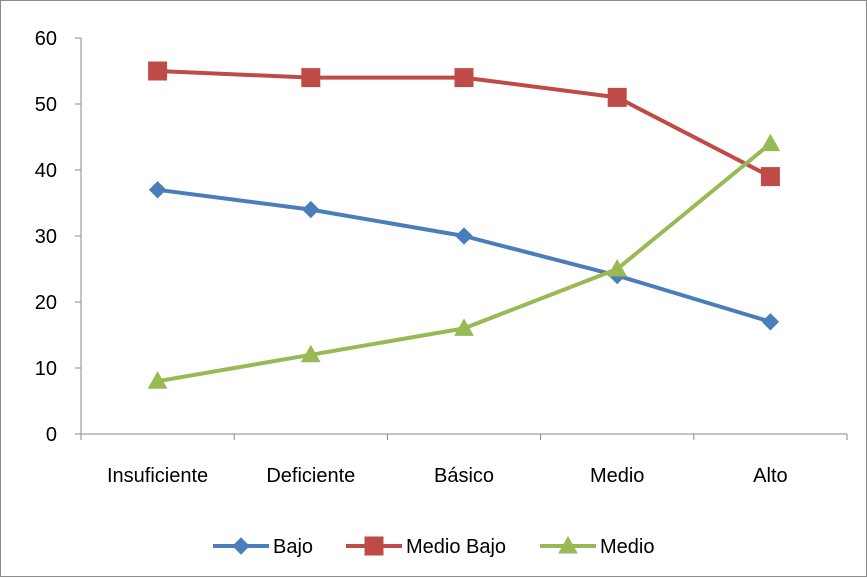 The height and width of the screenshot is (578, 867). I want to click on y-tick-label: 50, so click(46, 105).